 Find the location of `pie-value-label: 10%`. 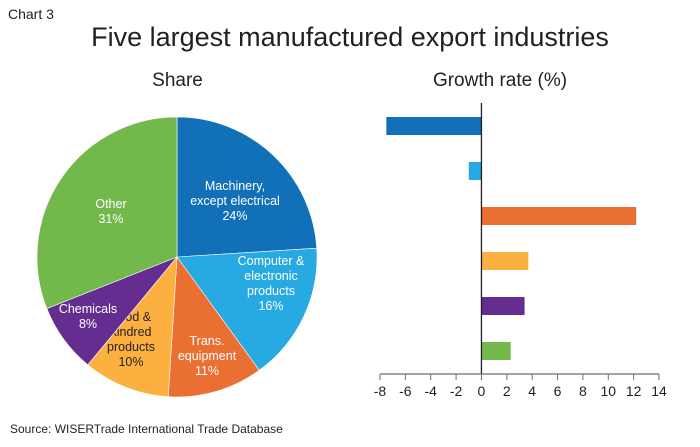

pie-value-label: 10% is located at coordinates (130, 362).